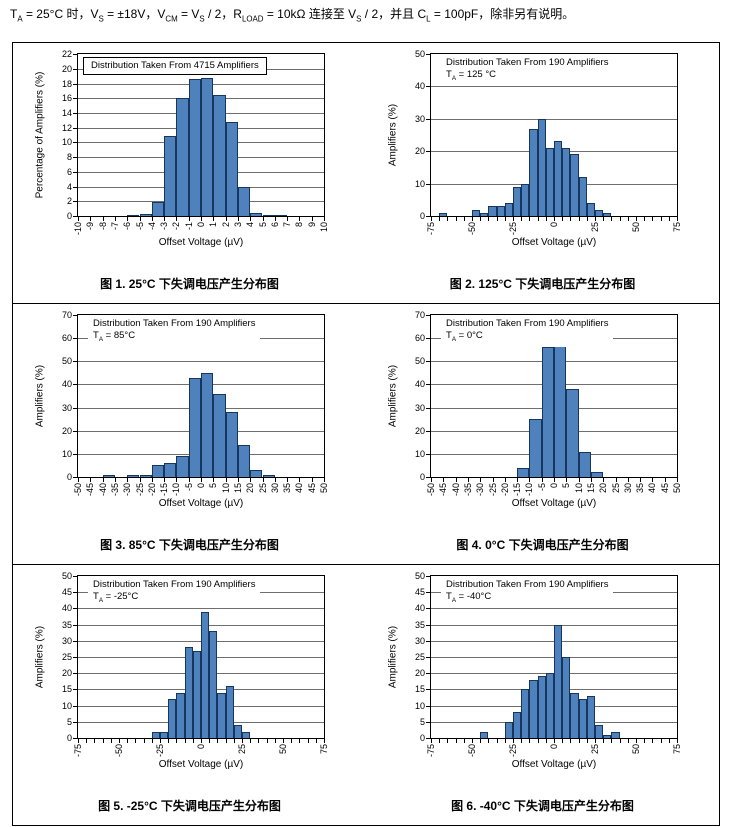  Describe the element at coordinates (66, 127) in the screenshot. I see `y-tick-label: 12` at that location.